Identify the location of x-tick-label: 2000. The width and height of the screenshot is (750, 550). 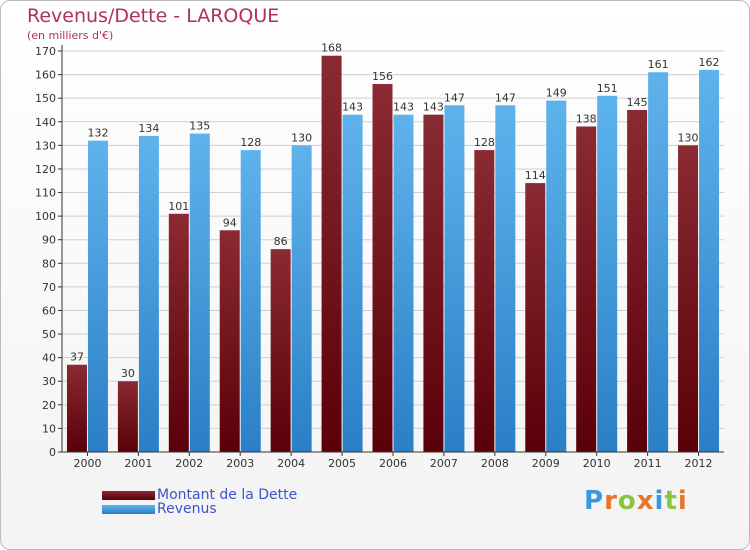
(87, 463).